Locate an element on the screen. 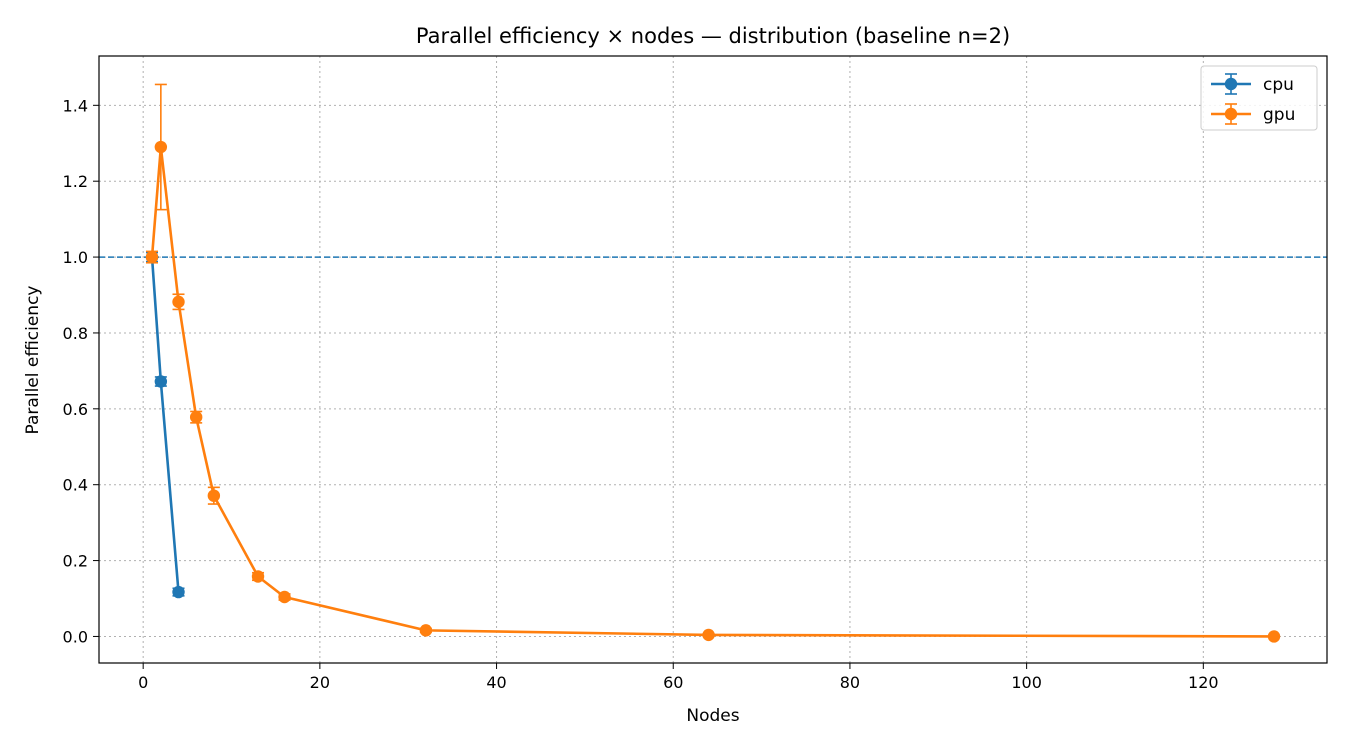 Image resolution: width=1350 pixels, height=750 pixels. x-tick-label: 0 is located at coordinates (143, 682).